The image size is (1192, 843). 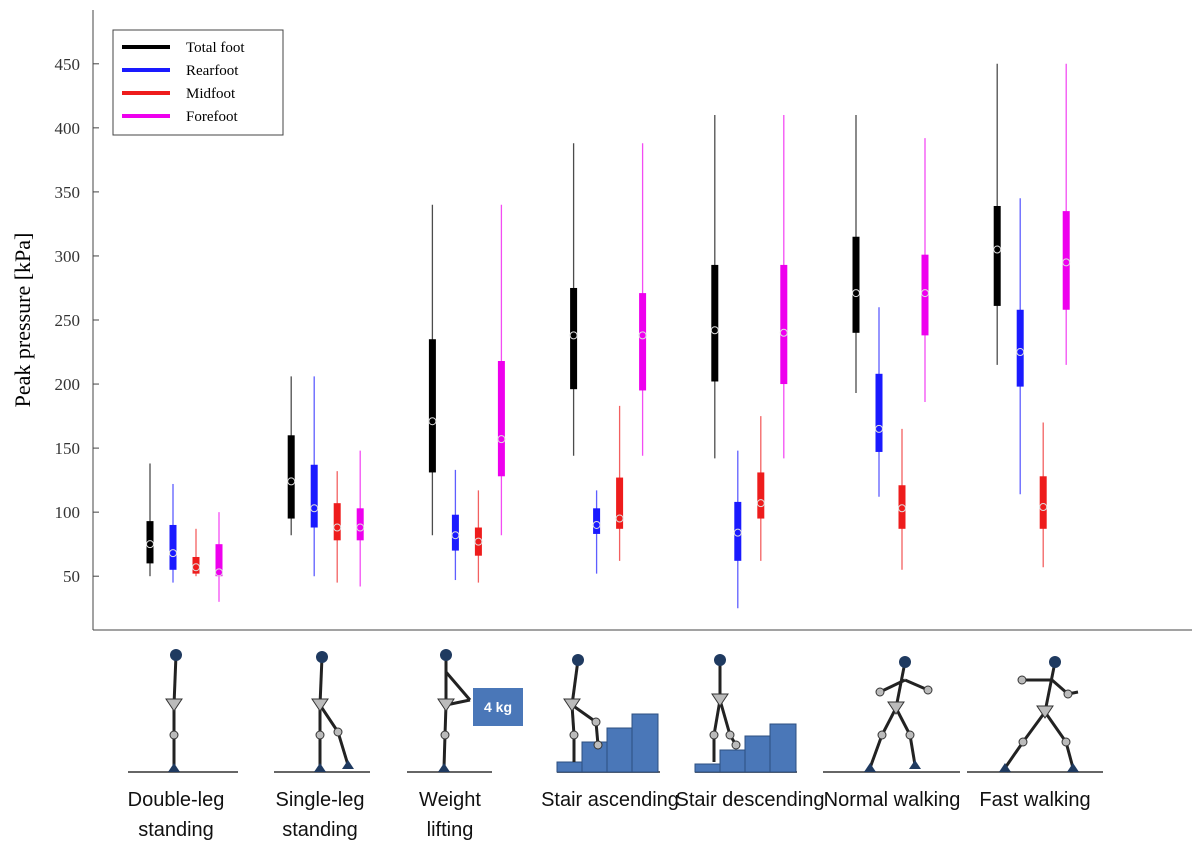 What do you see at coordinates (68, 192) in the screenshot?
I see `y-tick-label: 350` at bounding box center [68, 192].